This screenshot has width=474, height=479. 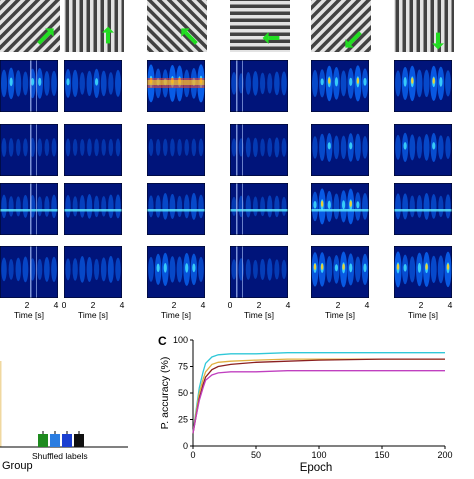 I want to click on chart-x-ticks: 0 50 100 150 200, so click(x=321, y=453).